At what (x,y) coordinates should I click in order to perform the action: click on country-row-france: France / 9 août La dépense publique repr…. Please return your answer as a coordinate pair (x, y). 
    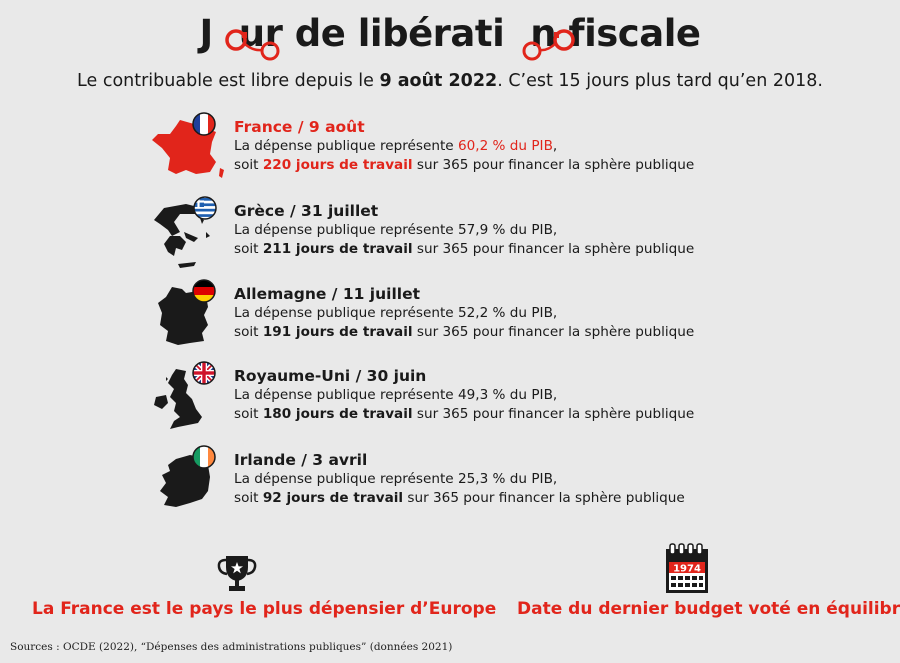
    Looking at the image, I should click on (510, 155).